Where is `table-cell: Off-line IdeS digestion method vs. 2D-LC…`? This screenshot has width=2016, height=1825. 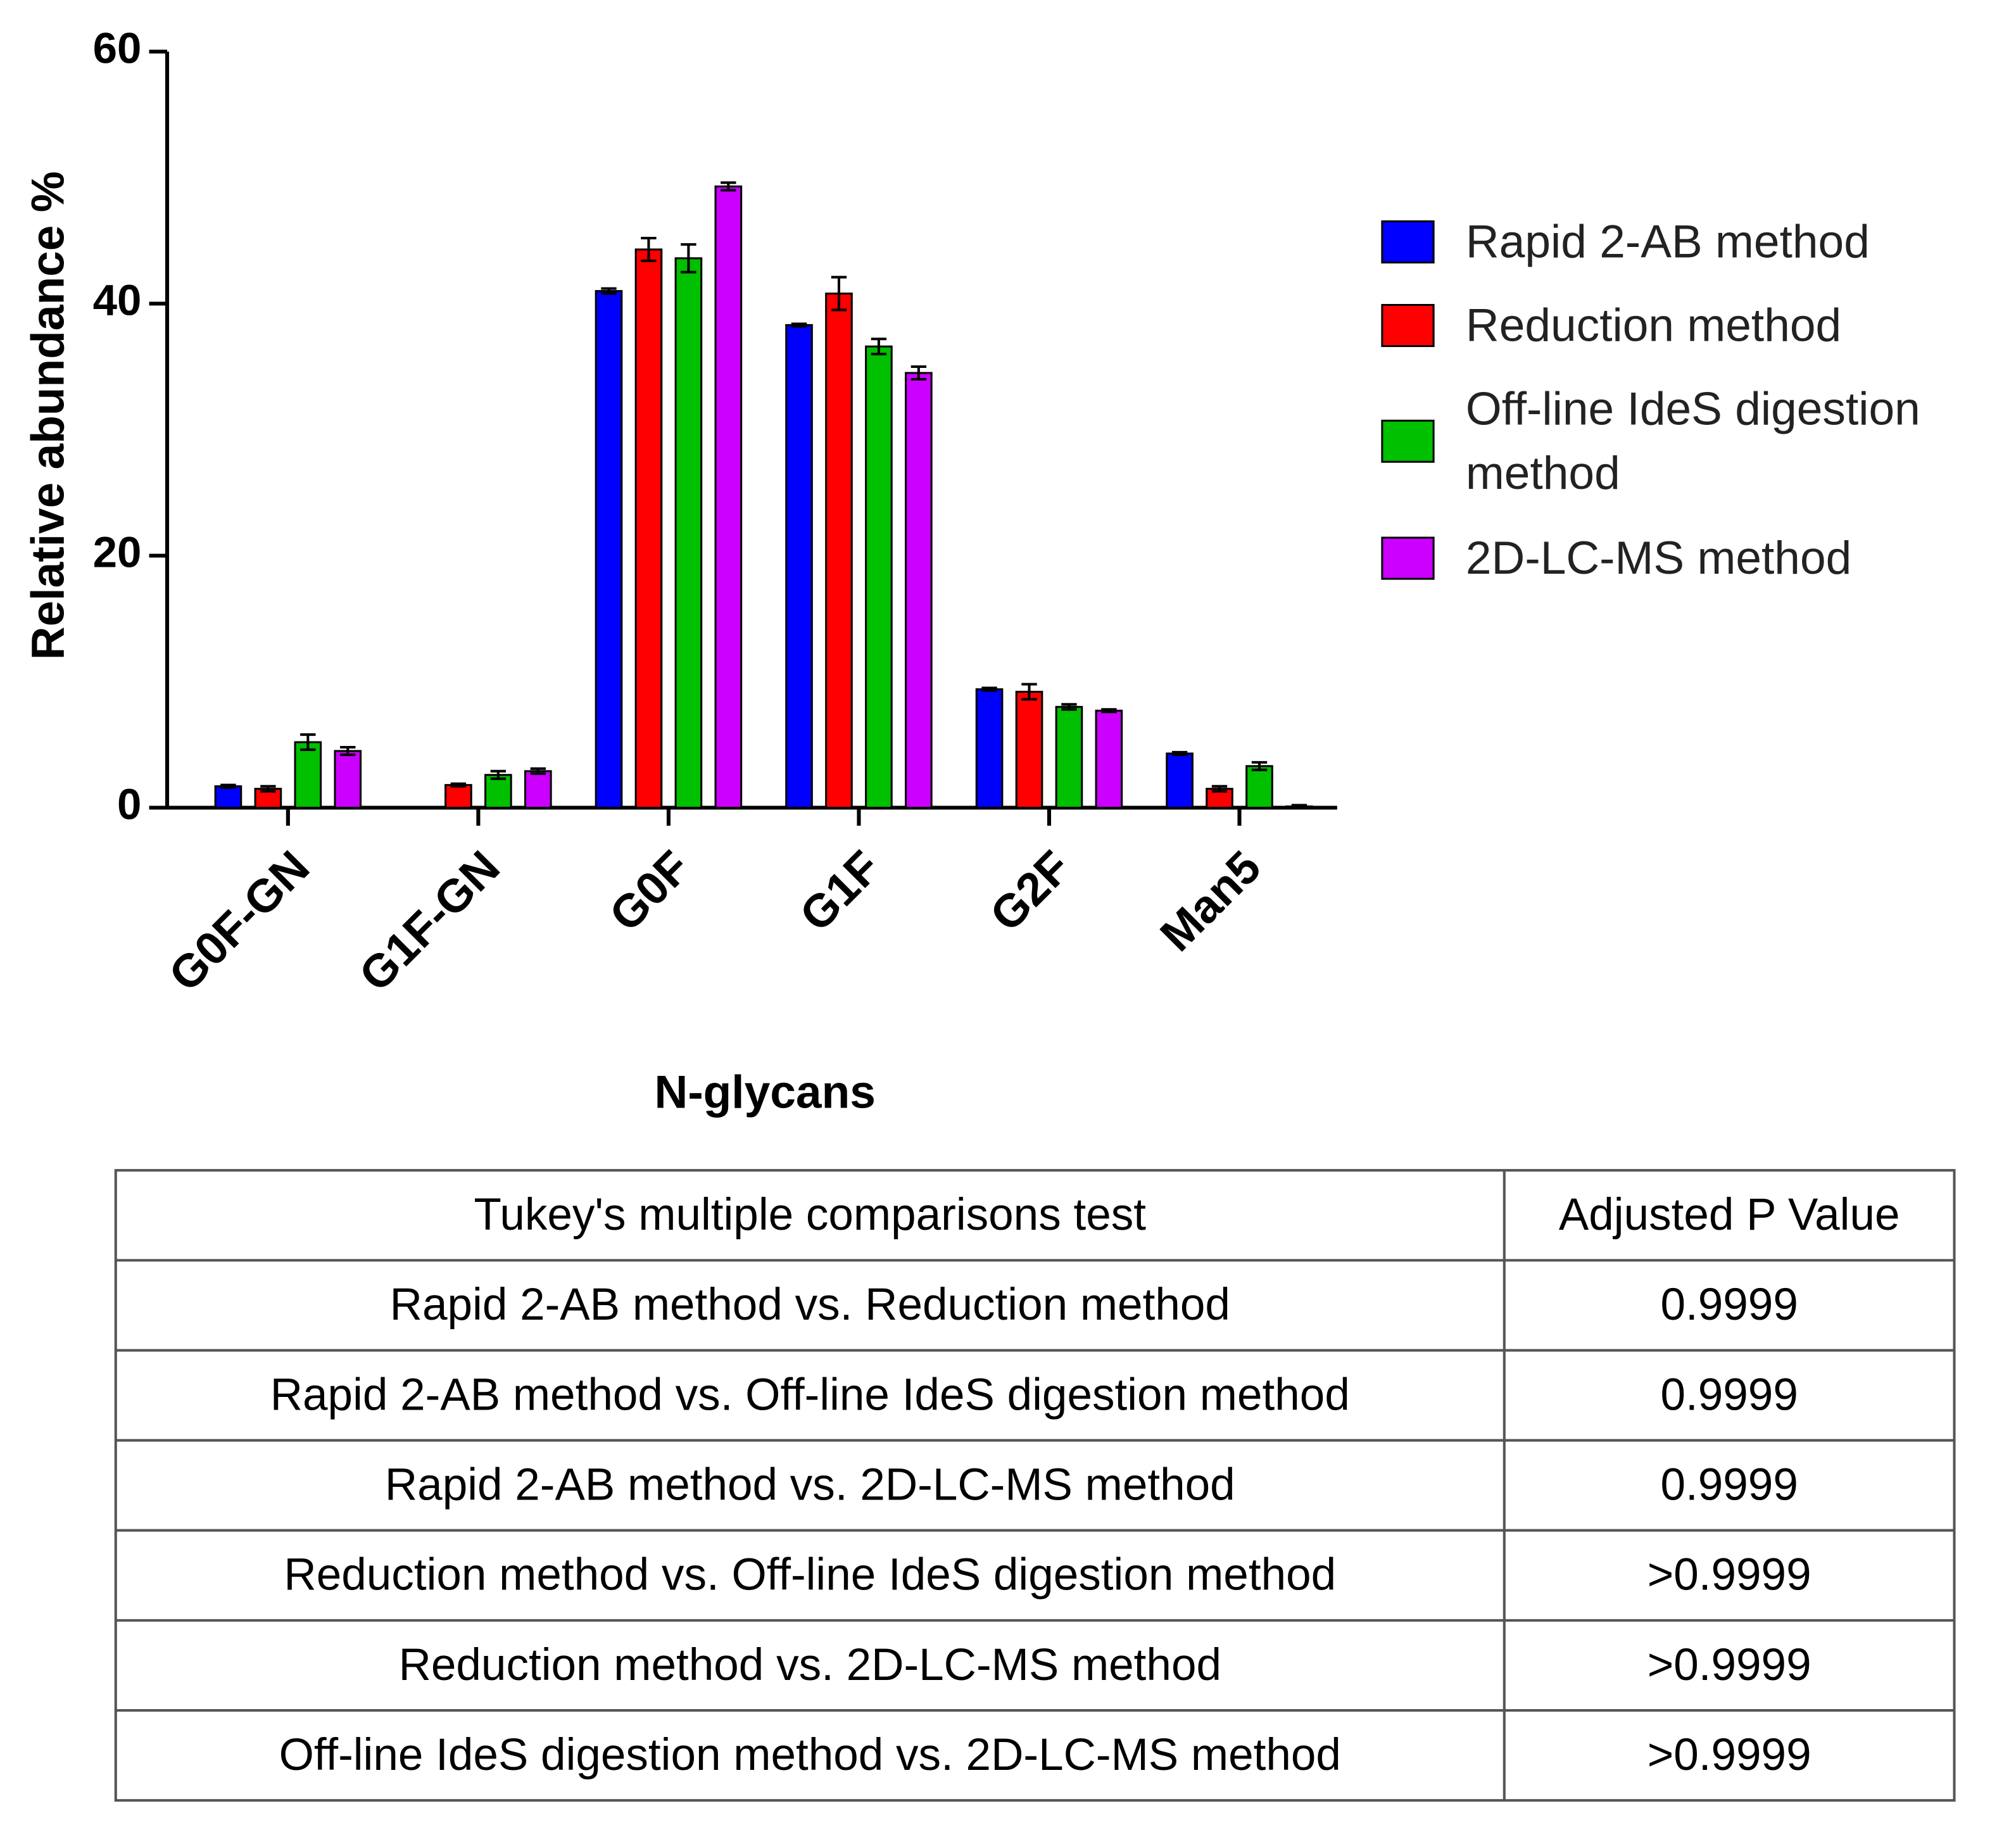
table-cell: Off-line IdeS digestion method vs. 2D-LC… is located at coordinates (810, 1755).